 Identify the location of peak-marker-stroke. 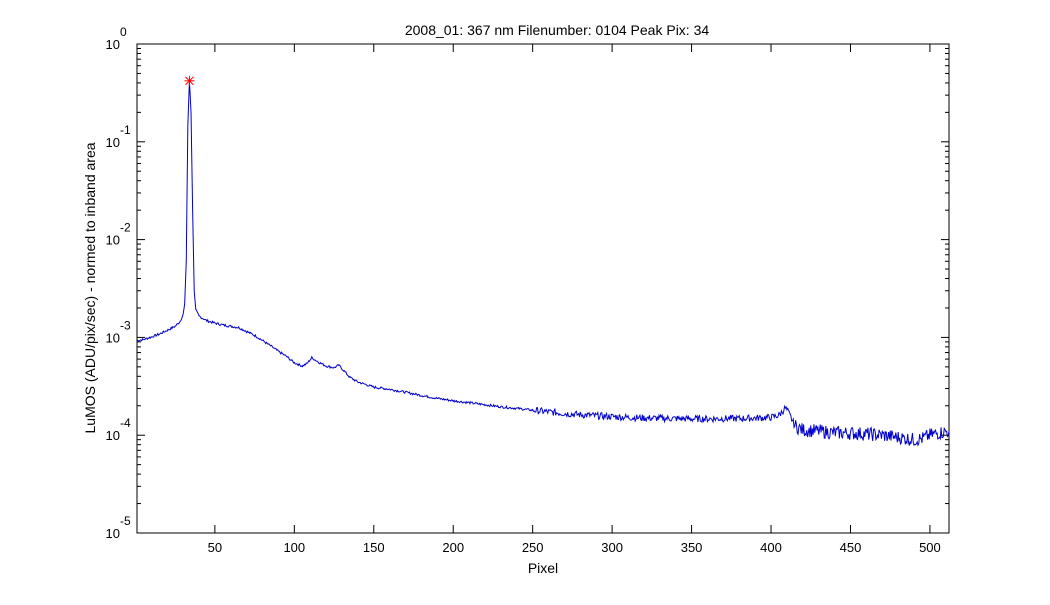
(189, 81).